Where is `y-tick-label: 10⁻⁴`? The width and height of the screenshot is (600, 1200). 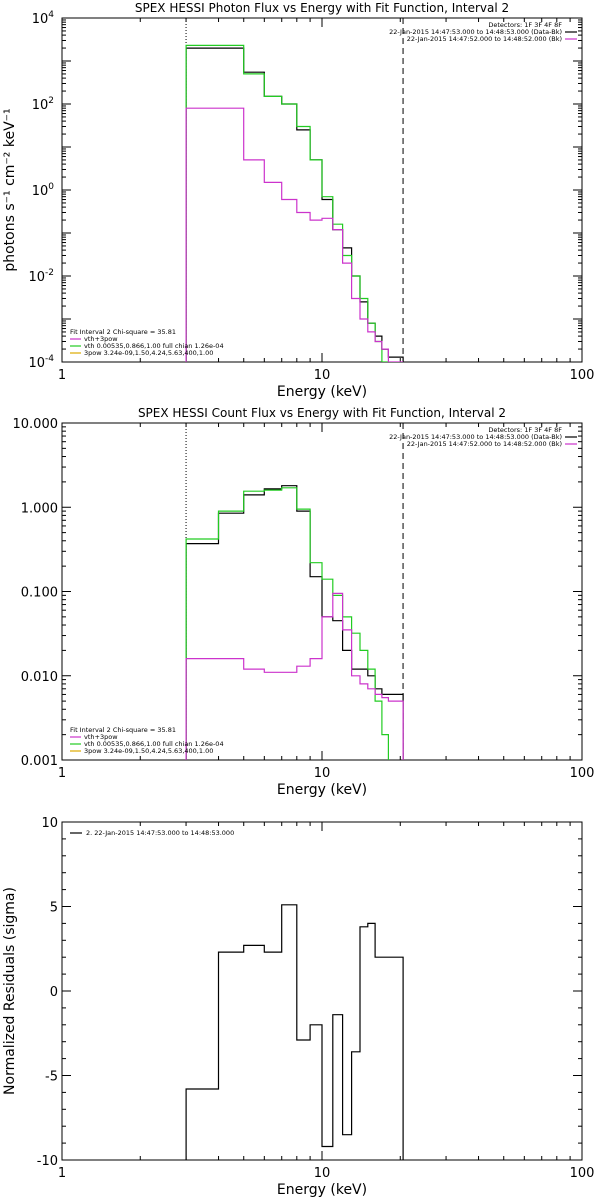 y-tick-label: 10⁻⁴ is located at coordinates (41, 362).